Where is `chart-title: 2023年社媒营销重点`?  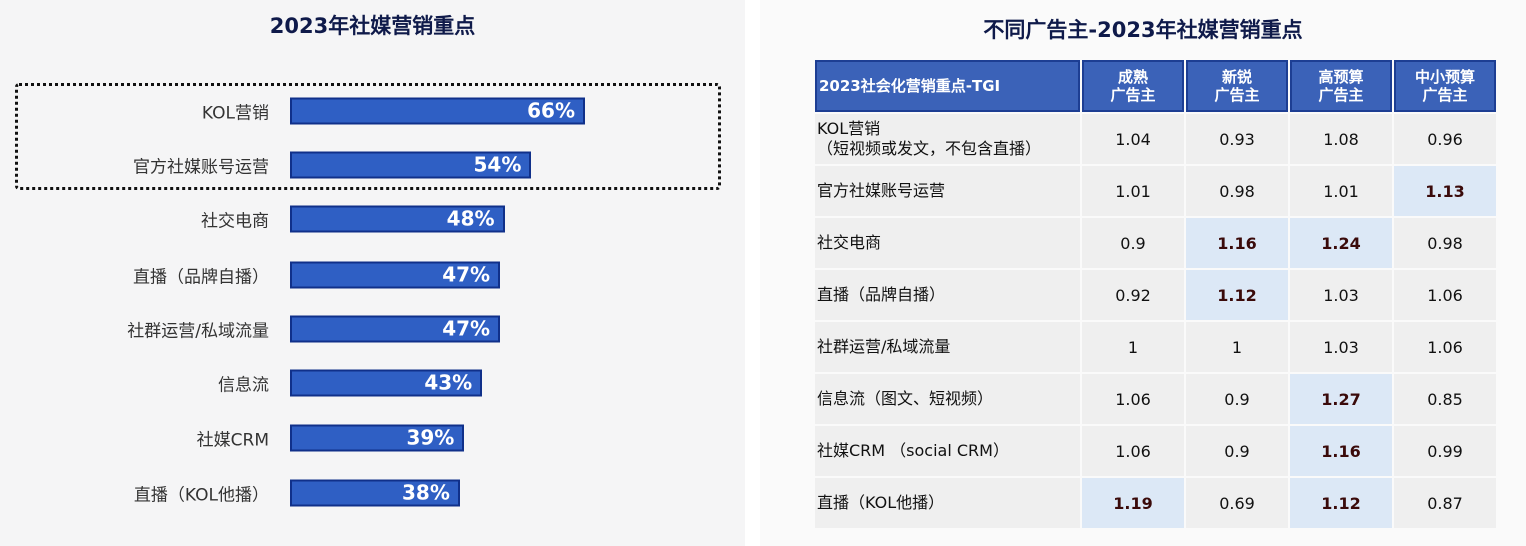 chart-title: 2023年社媒营销重点 is located at coordinates (372, 26).